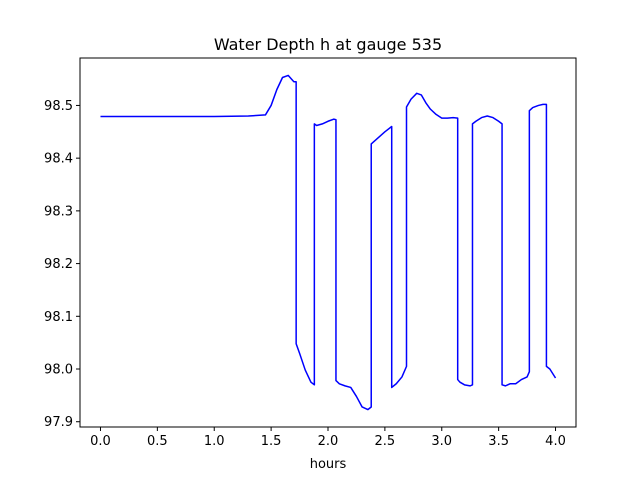  Describe the element at coordinates (328, 464) in the screenshot. I see `x-axis-label: hours` at that location.